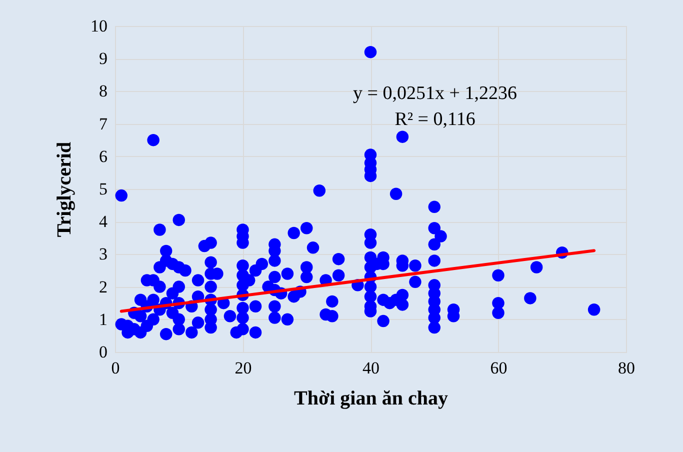  Describe the element at coordinates (435, 93) in the screenshot. I see `annotation: y = 0,0251x + 1,2236` at that location.